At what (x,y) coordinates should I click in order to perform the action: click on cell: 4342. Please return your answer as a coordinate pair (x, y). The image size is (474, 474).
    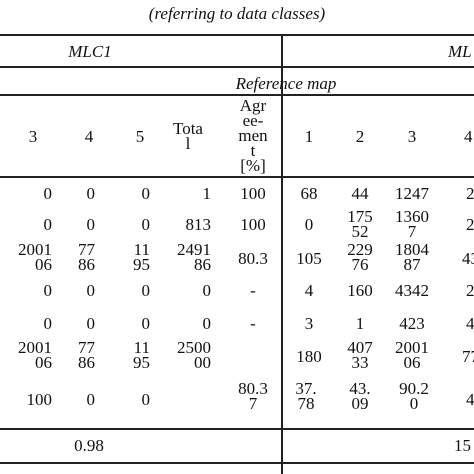
    Looking at the image, I should click on (412, 290).